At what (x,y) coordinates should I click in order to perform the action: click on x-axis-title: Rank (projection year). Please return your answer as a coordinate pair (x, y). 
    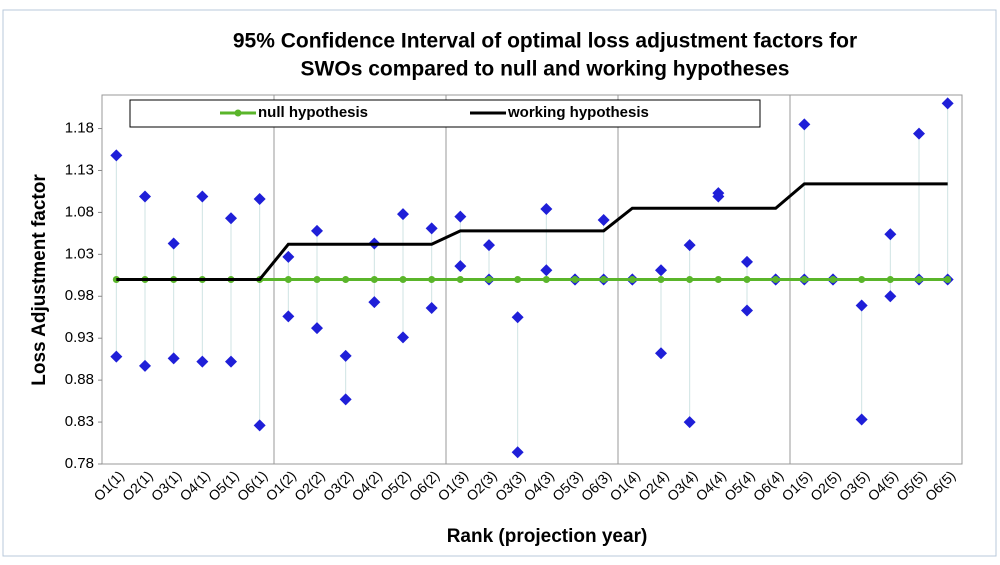
    Looking at the image, I should click on (547, 536).